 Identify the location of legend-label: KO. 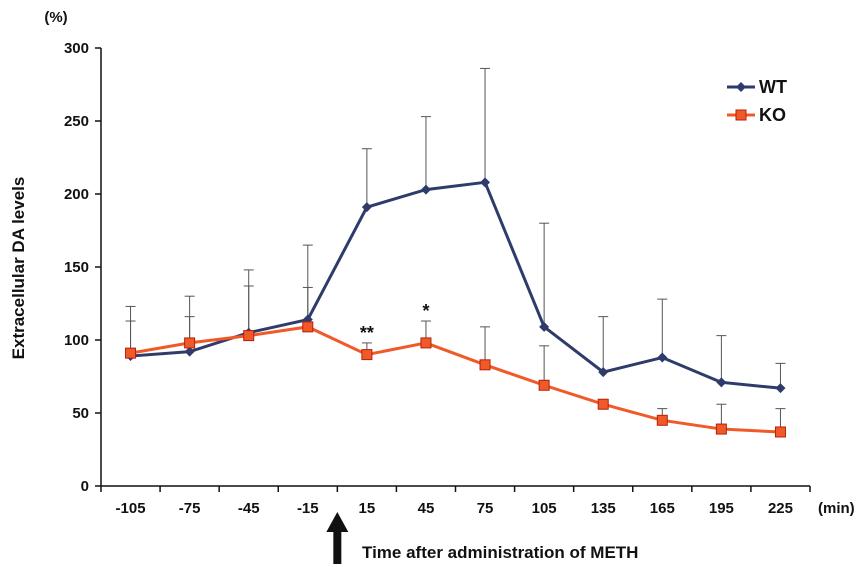
(772, 115).